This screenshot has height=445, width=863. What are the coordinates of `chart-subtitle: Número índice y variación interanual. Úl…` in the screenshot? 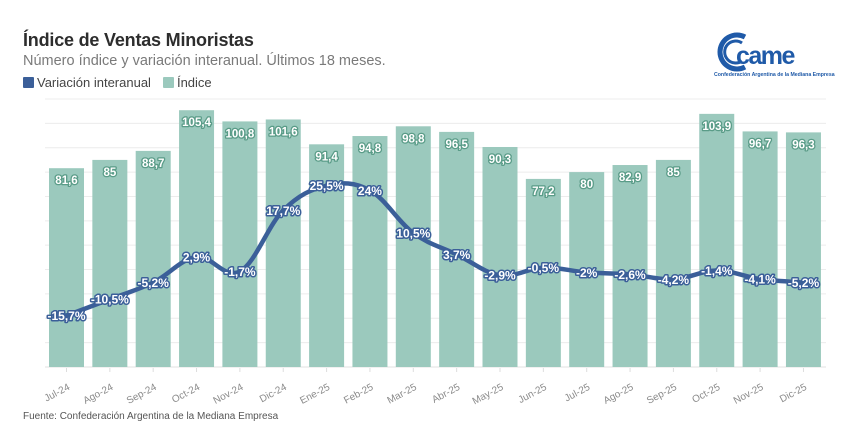 It's located at (204, 61).